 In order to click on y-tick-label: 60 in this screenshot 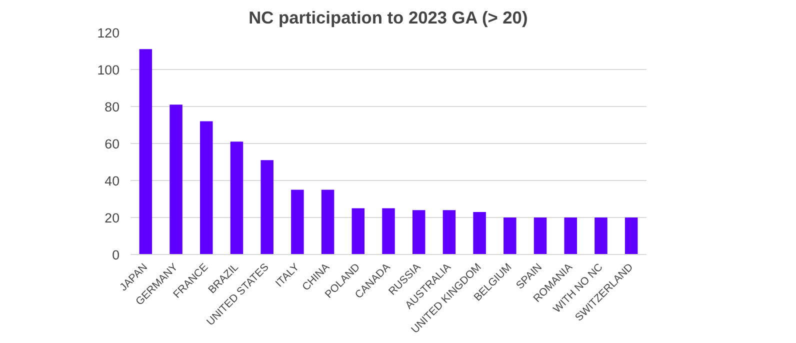, I will do `click(112, 144)`.